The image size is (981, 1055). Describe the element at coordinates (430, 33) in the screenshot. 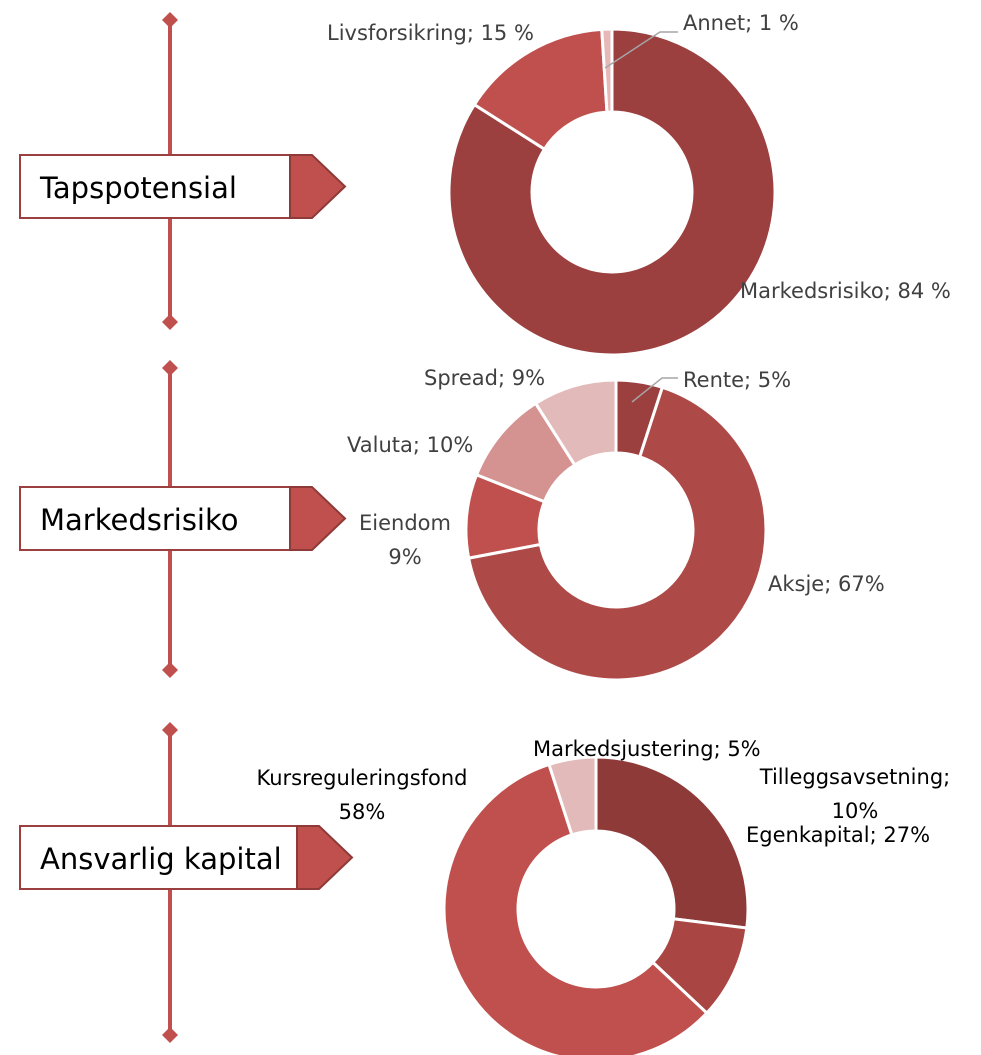

I see `data-label: Livsforsikring; 15 %` at that location.